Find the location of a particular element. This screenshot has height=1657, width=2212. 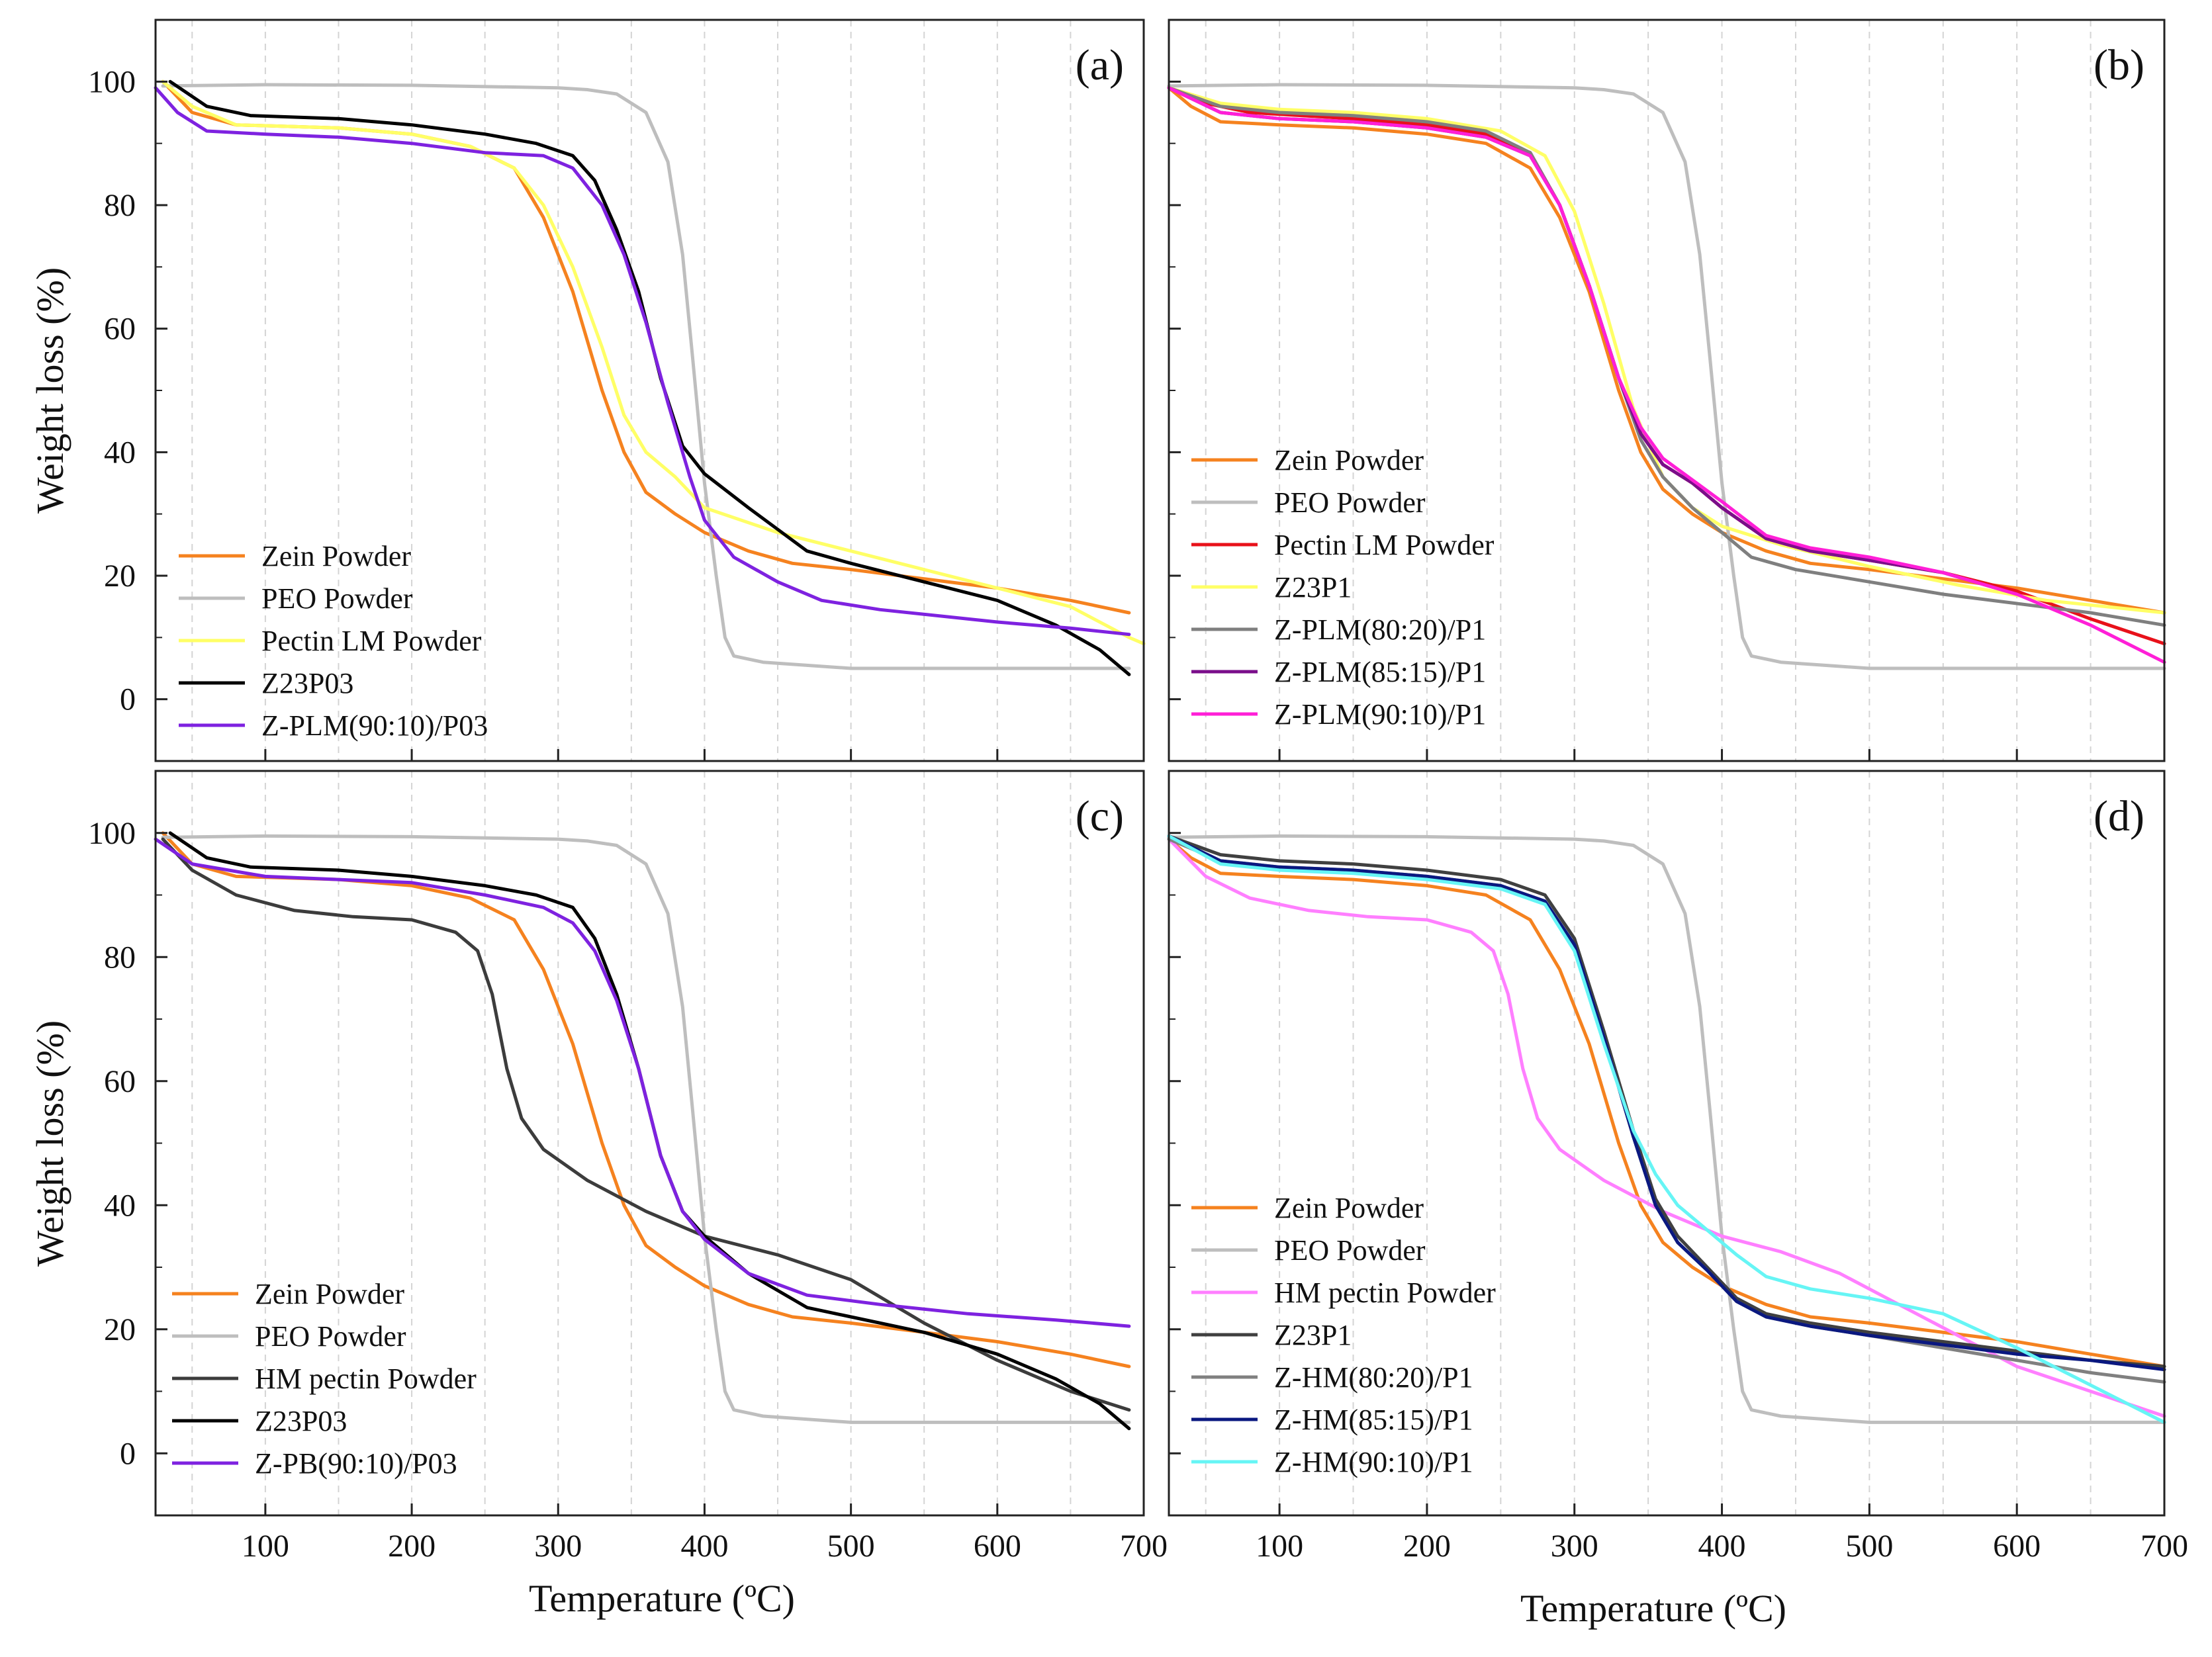

panel-label: (d) is located at coordinates (2119, 816).